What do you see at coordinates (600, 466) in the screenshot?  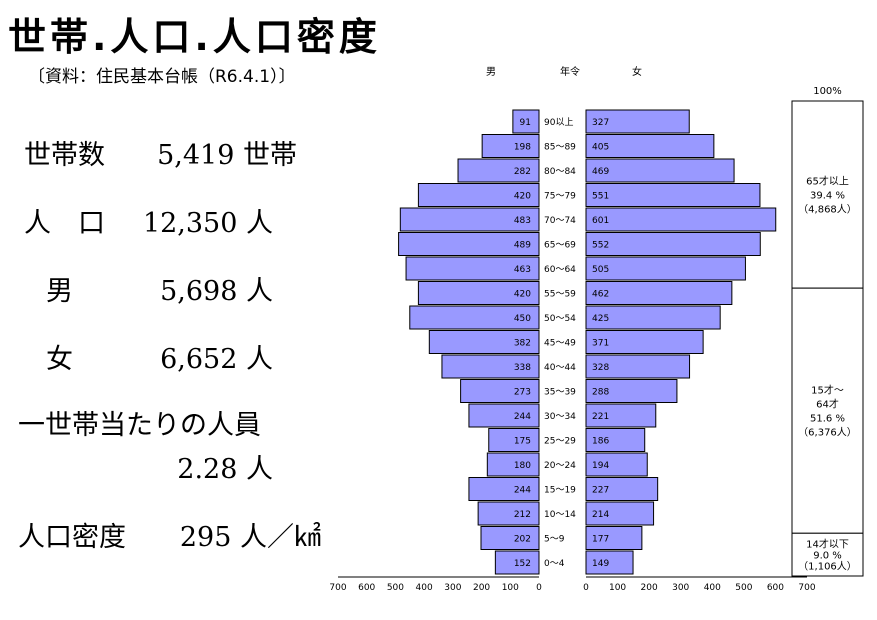 I see `female-value-label: 194` at bounding box center [600, 466].